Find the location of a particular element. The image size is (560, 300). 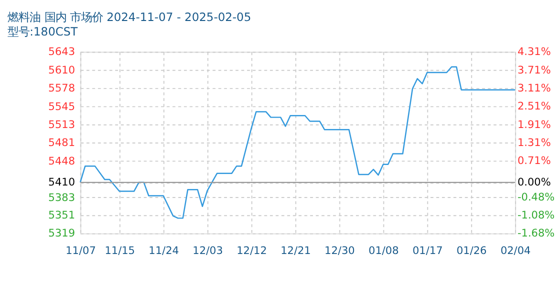

x-tick-label: 11/24 is located at coordinates (164, 250).